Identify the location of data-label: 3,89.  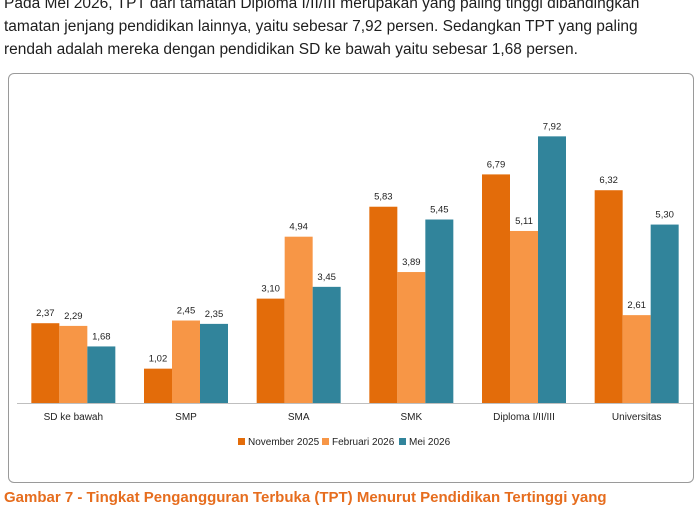
(411, 262).